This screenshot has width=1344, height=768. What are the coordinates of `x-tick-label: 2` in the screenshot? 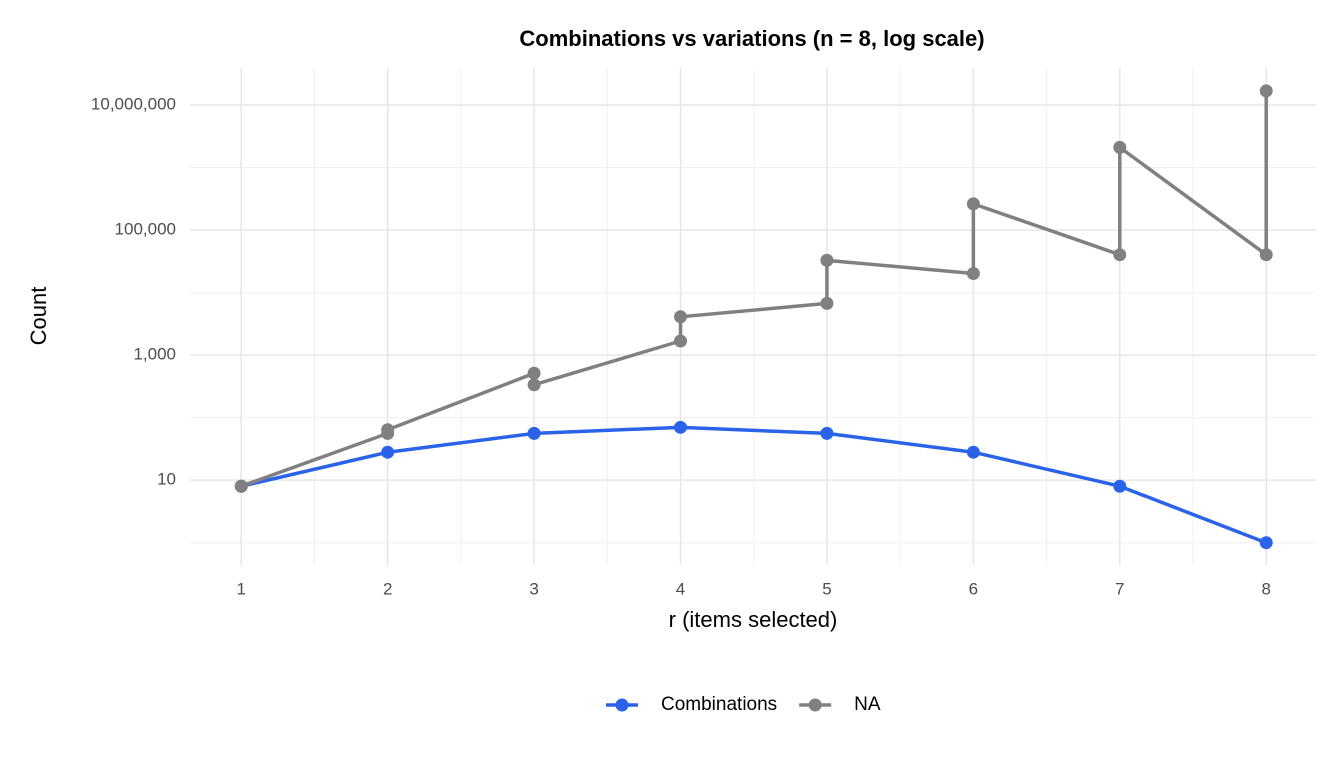 It's located at (387, 588).